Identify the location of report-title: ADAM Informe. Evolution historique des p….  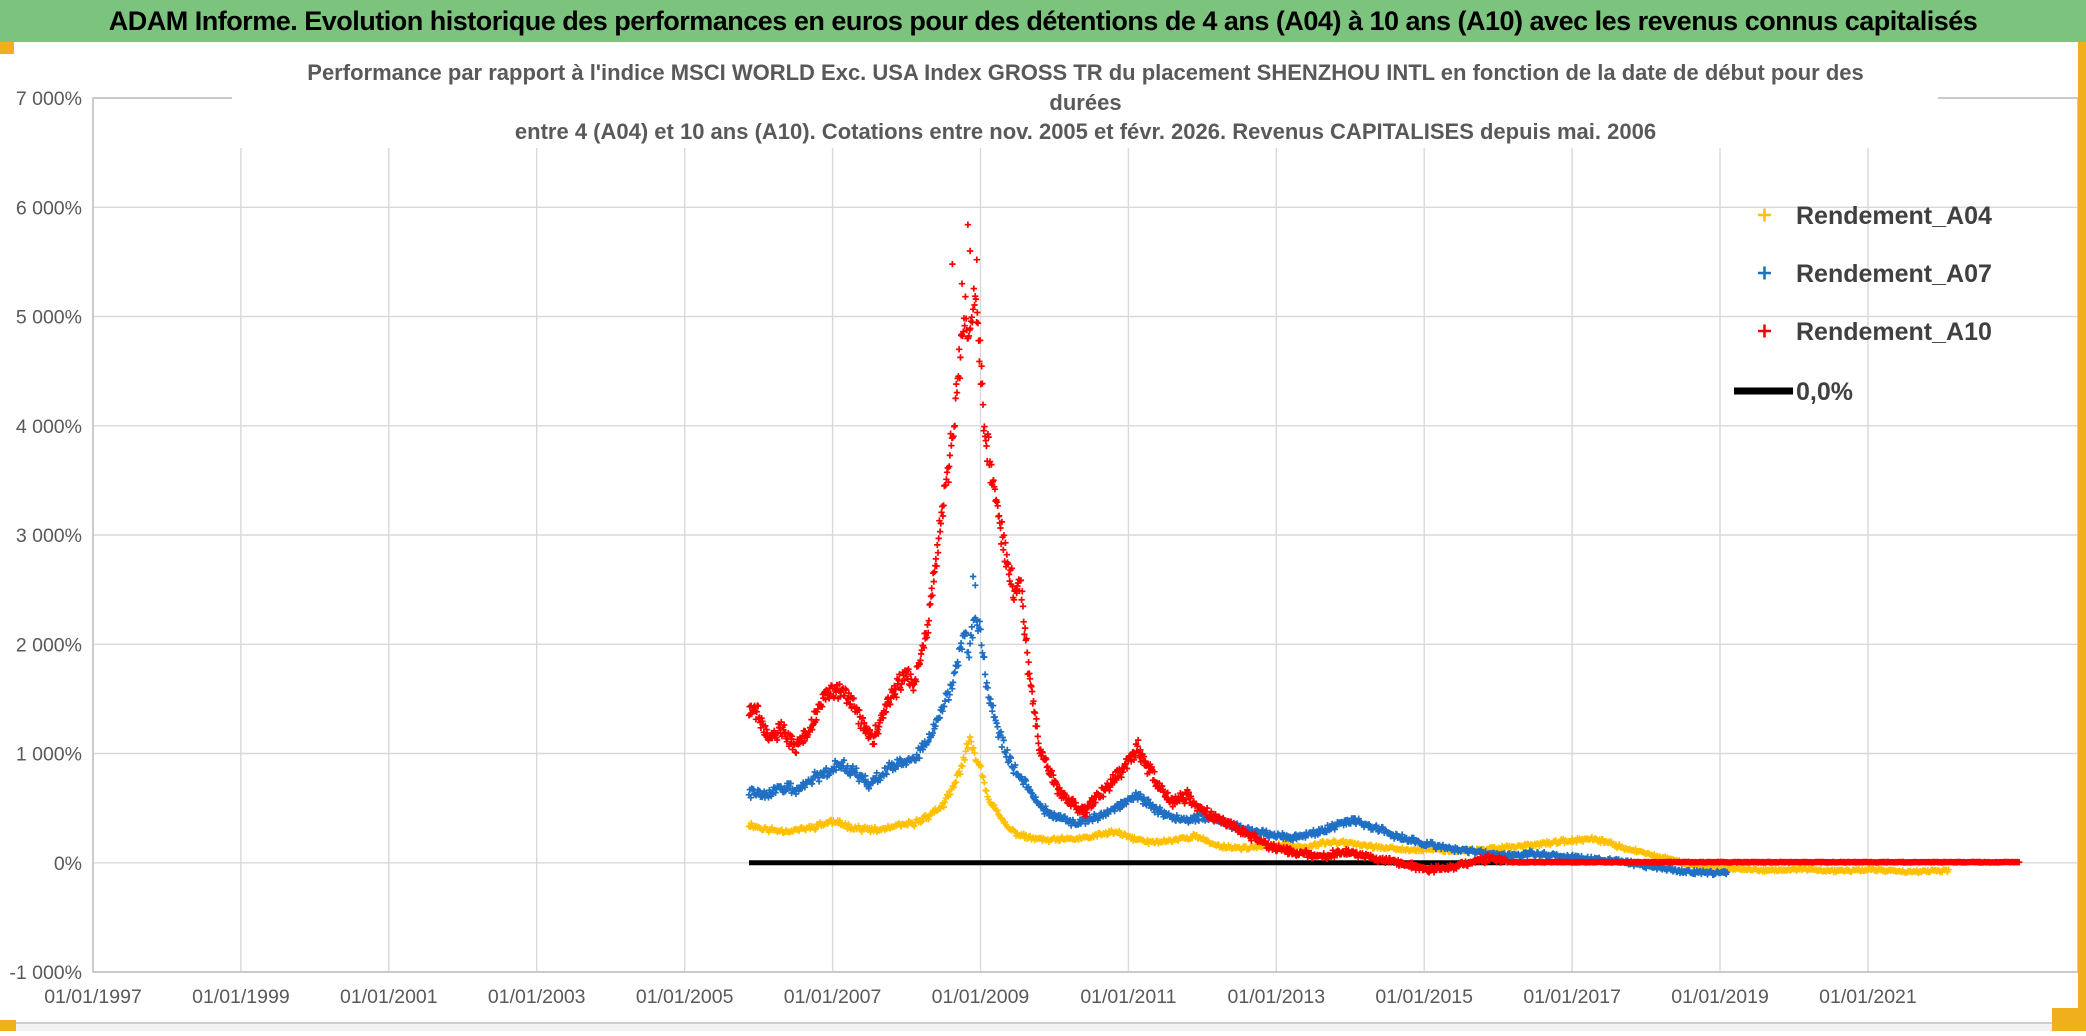
(1043, 20).